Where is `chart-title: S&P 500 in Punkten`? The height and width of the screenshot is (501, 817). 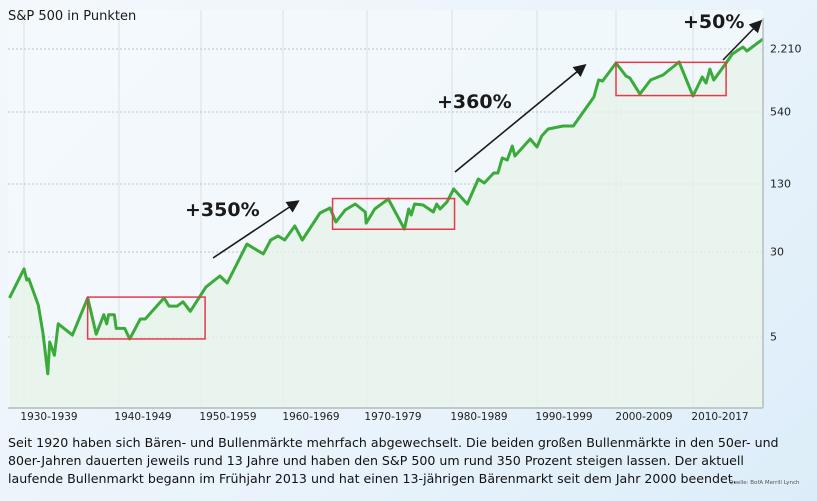
chart-title: S&P 500 in Punkten is located at coordinates (72, 16).